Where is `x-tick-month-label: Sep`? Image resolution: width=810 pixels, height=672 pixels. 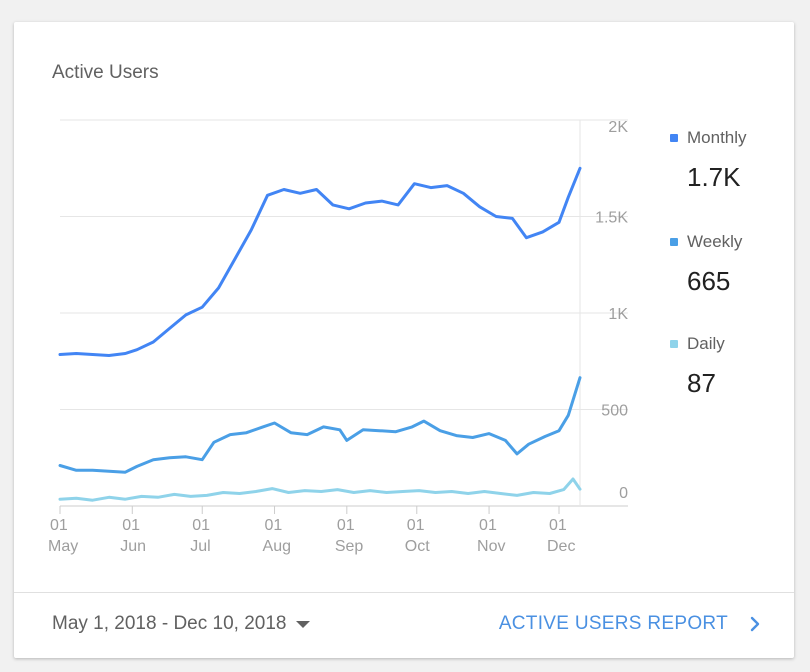
x-tick-month-label: Sep is located at coordinates (349, 546).